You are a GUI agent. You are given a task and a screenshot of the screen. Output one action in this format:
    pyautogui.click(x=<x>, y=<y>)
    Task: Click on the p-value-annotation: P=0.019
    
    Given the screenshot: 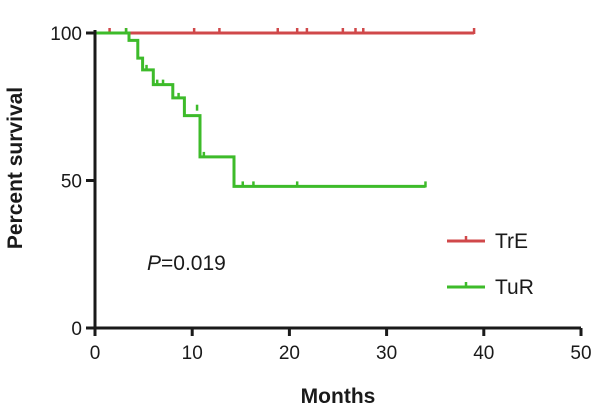 What is the action you would take?
    pyautogui.click(x=186, y=263)
    